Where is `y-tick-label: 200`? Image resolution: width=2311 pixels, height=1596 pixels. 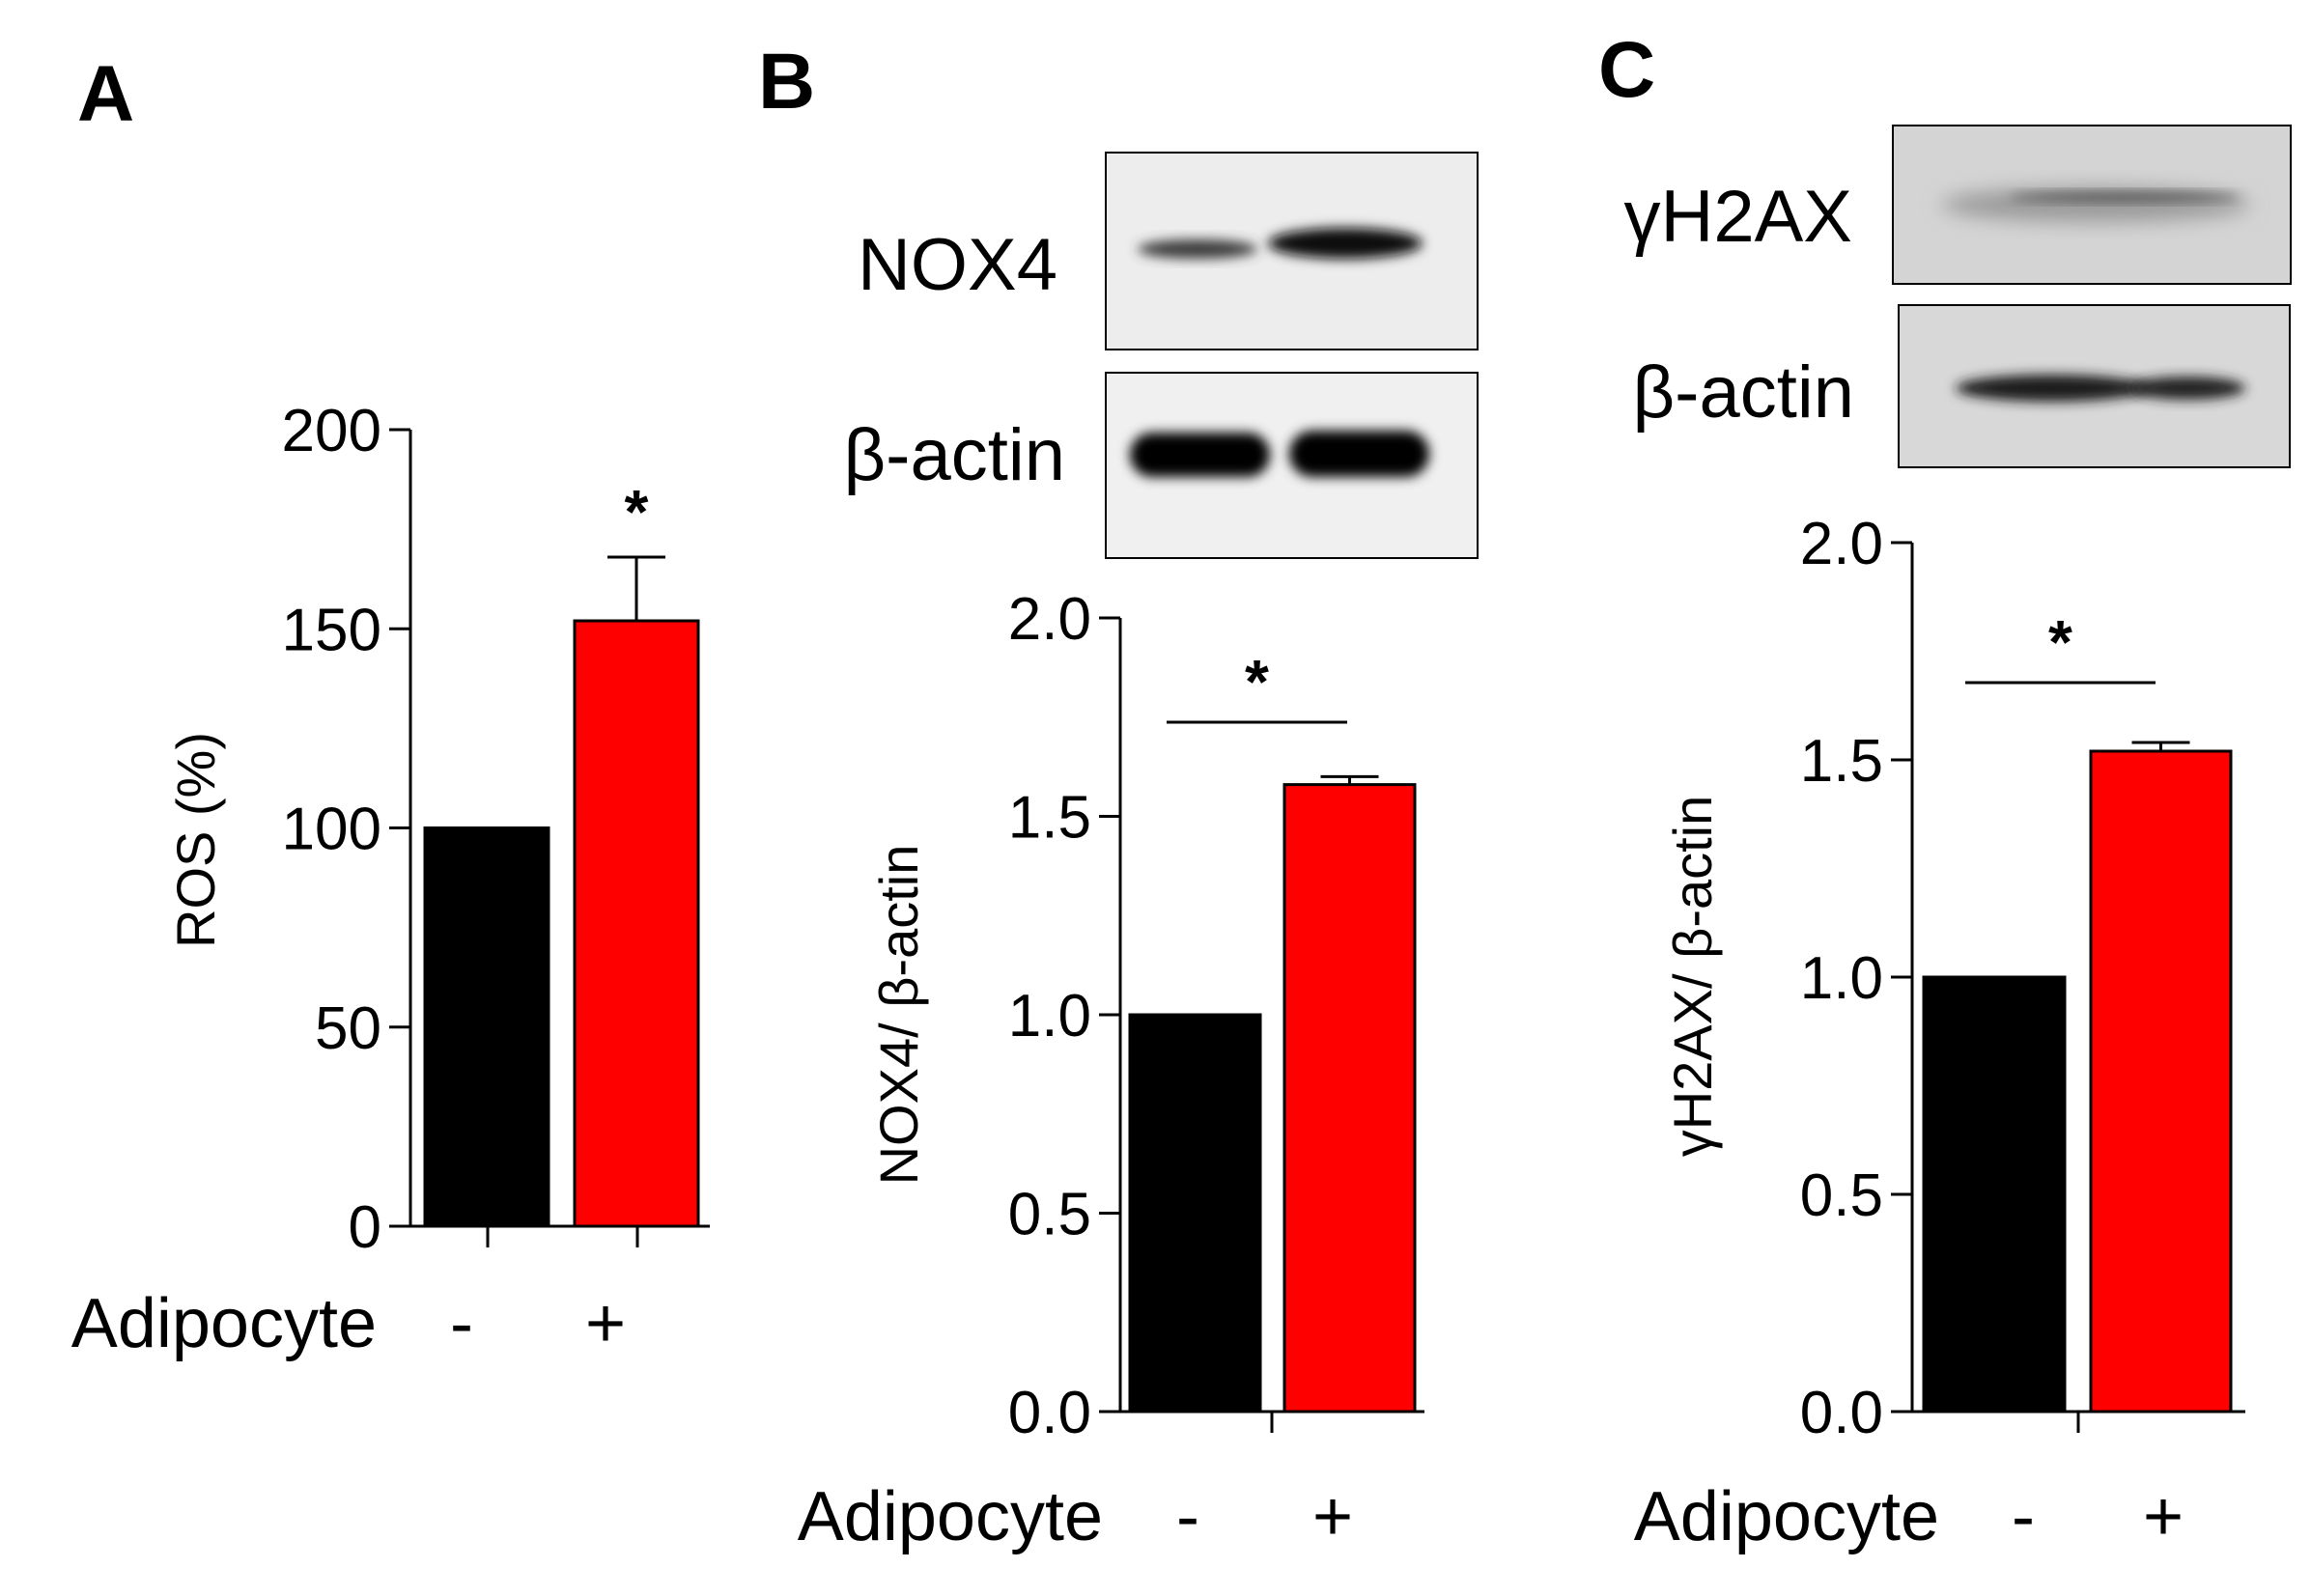 y-tick-label: 200 is located at coordinates (332, 431).